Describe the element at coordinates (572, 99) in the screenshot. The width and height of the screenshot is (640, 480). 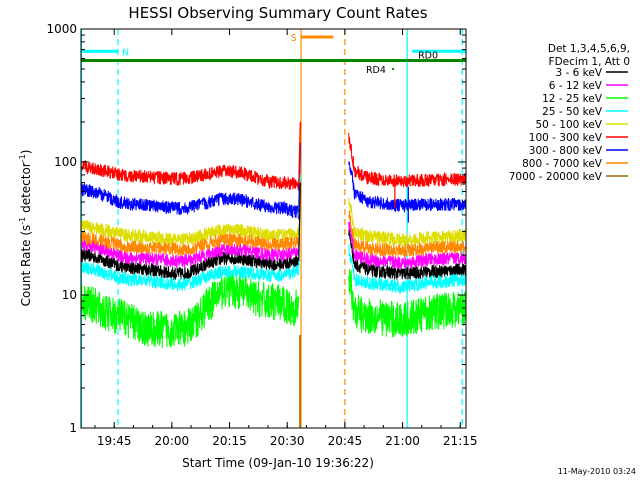
I see `legend-entry: 12 - 25 keV` at that location.